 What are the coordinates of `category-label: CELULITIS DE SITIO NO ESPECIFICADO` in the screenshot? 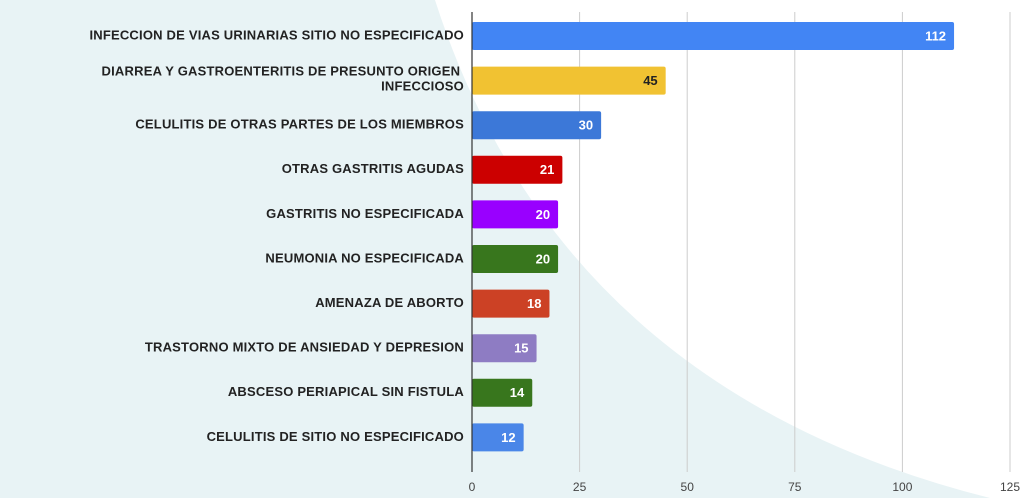 It's located at (335, 436).